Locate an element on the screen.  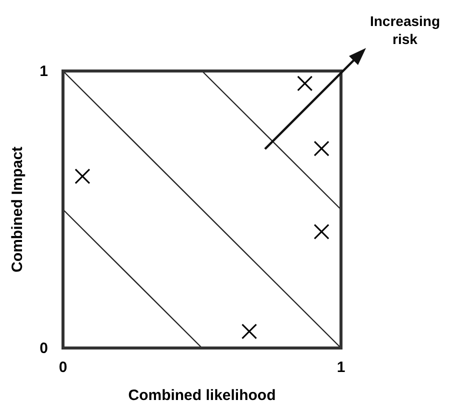
text: Increasing risk is located at coordinates (405, 30).